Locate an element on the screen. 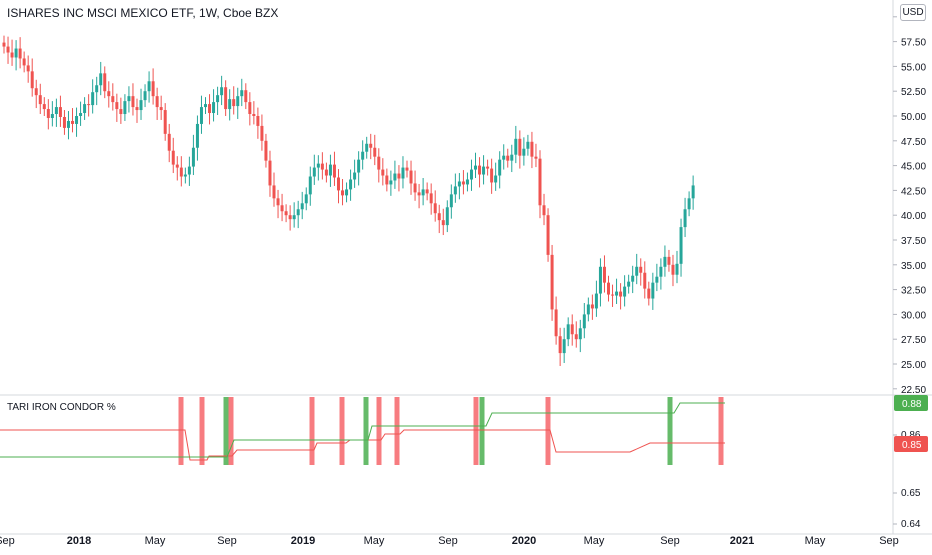 The height and width of the screenshot is (555, 932). time-tick-label: 2018 is located at coordinates (79, 541).